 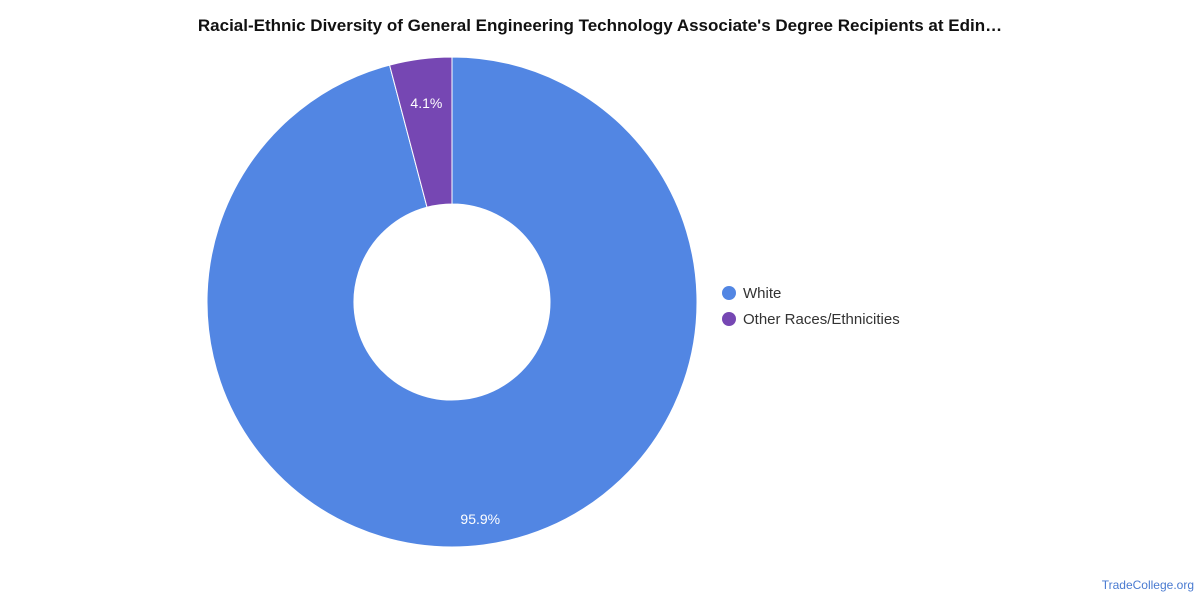 What do you see at coordinates (729, 319) in the screenshot?
I see `legend-swatch-other` at bounding box center [729, 319].